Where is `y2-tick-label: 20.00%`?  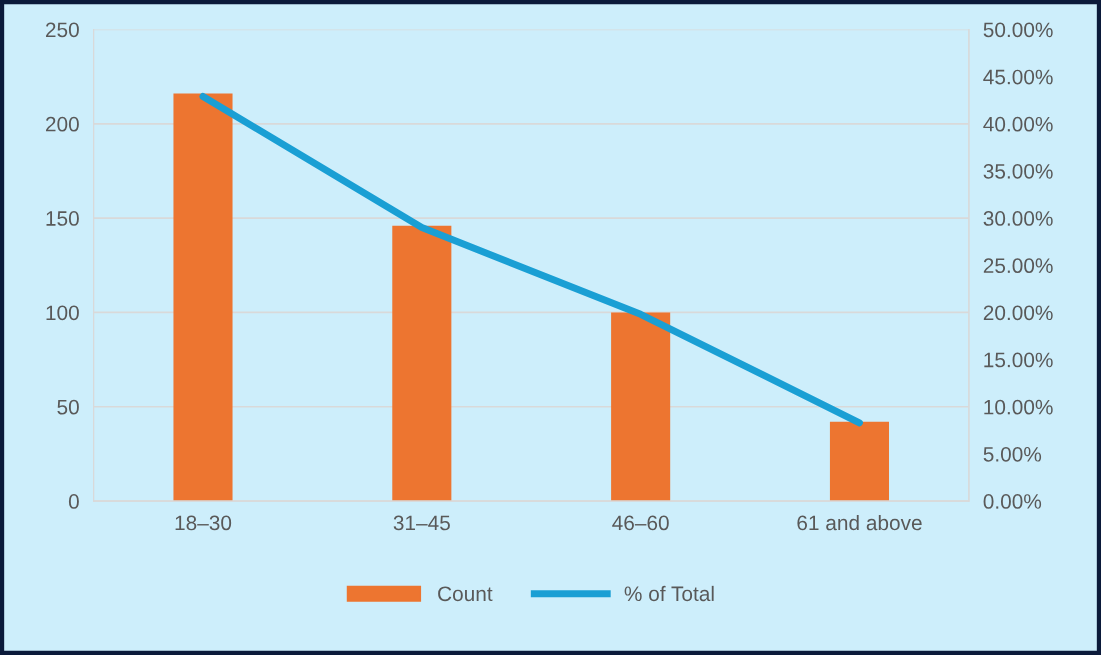 y2-tick-label: 20.00% is located at coordinates (1018, 313).